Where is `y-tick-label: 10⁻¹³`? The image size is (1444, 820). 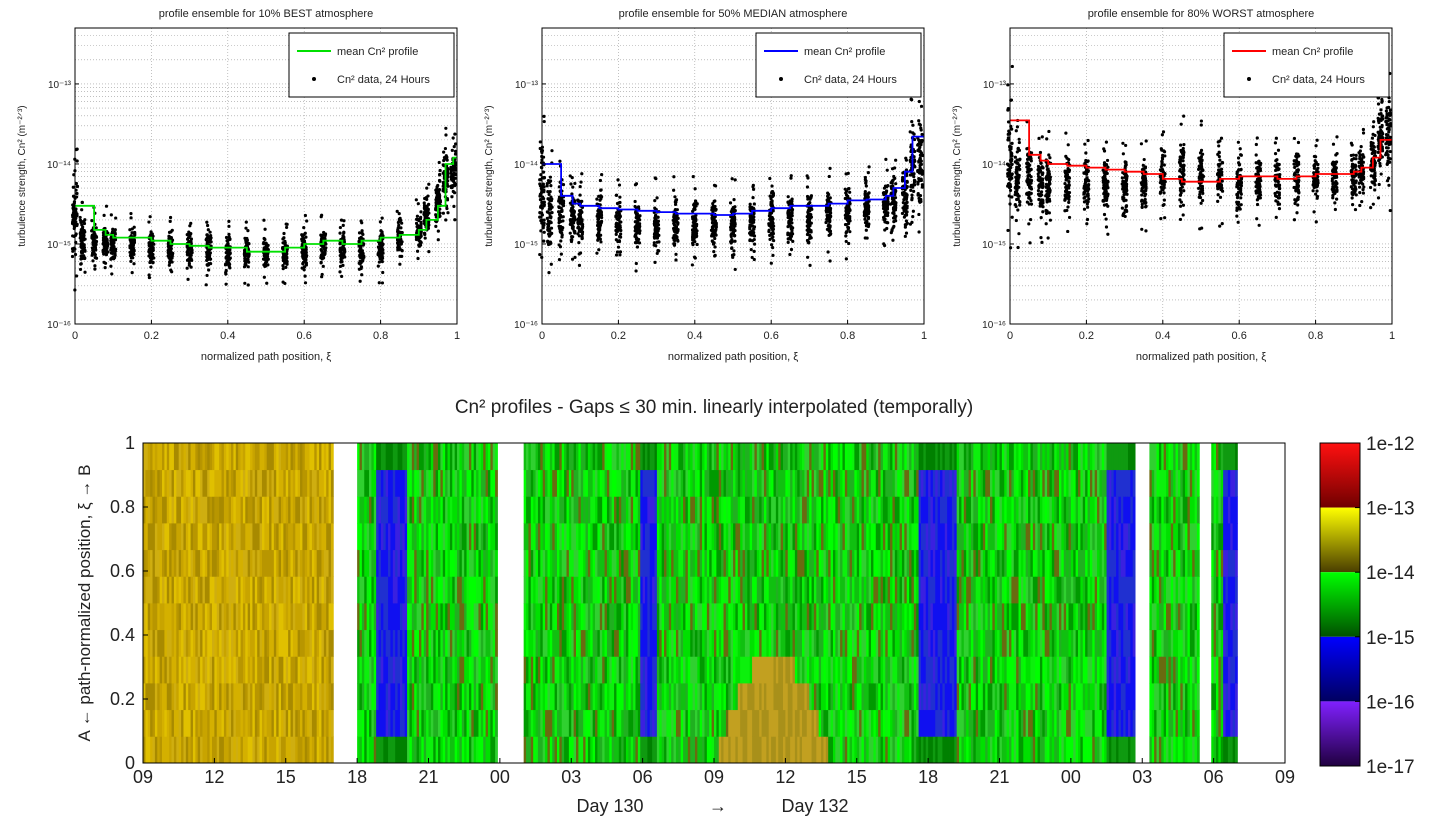 y-tick-label: 10⁻¹³ is located at coordinates (60, 85).